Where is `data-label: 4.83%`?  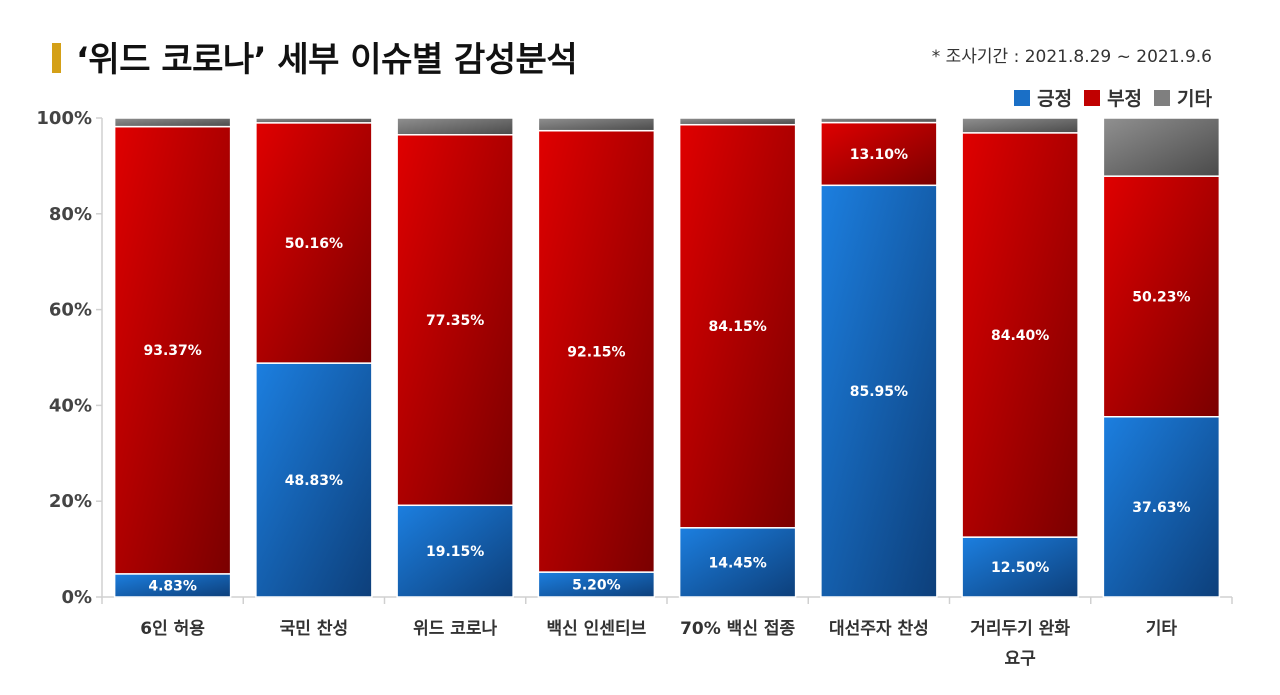
data-label: 4.83% is located at coordinates (172, 586).